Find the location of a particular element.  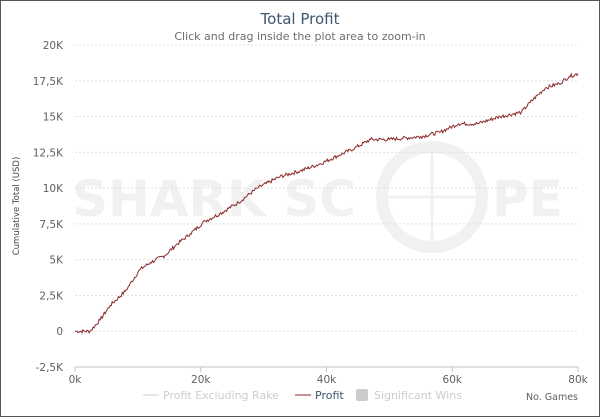

svg-text: Profit is located at coordinates (329, 395).